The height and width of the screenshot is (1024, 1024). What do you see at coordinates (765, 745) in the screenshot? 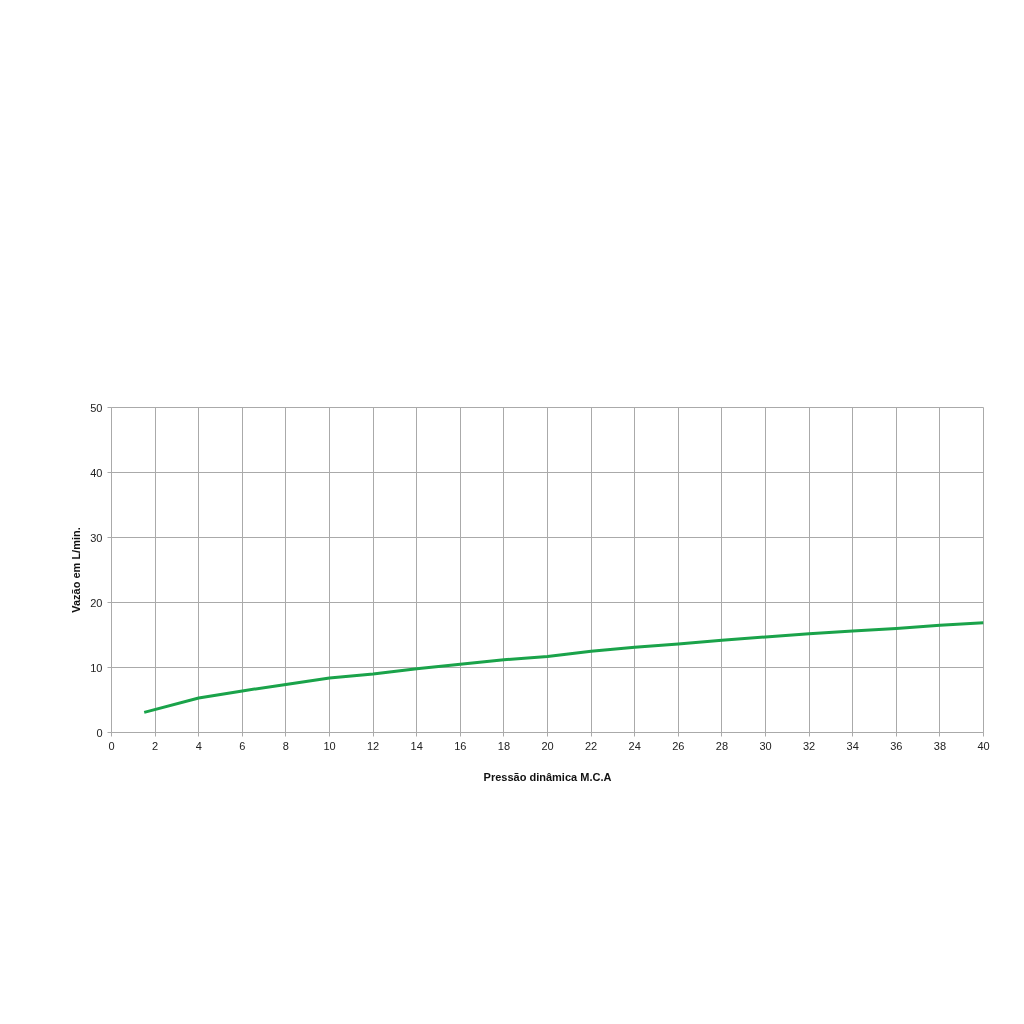
I see `x-tick-label: 30` at bounding box center [765, 745].